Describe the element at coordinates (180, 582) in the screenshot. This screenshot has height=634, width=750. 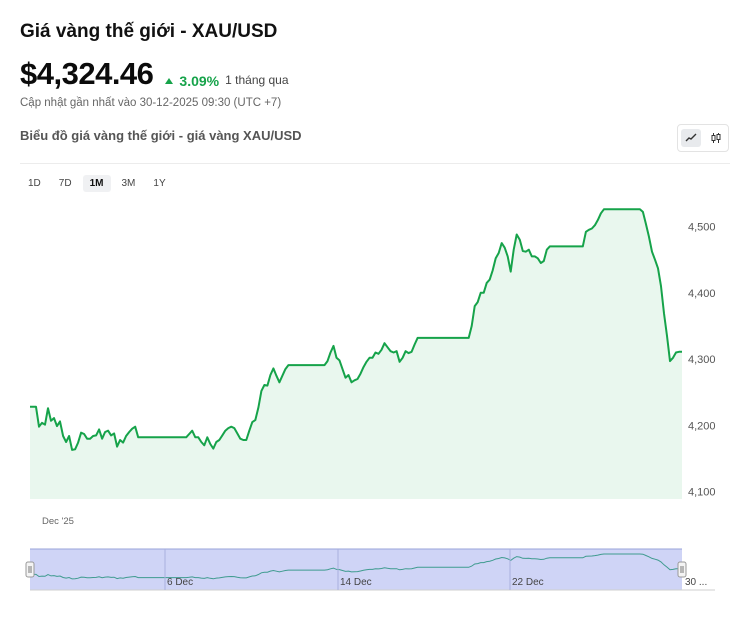
I see `navigator-date-label: 6 Dec` at that location.